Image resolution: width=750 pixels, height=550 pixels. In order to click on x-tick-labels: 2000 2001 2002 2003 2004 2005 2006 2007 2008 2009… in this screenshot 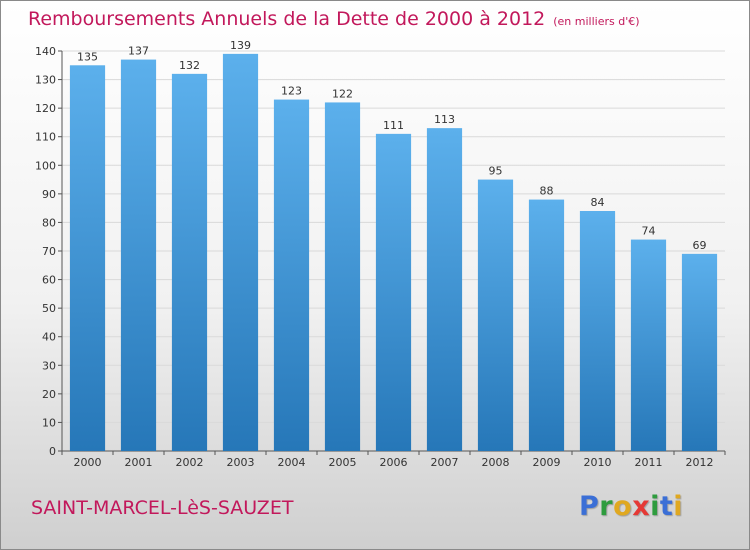, I will do `click(394, 462)`.